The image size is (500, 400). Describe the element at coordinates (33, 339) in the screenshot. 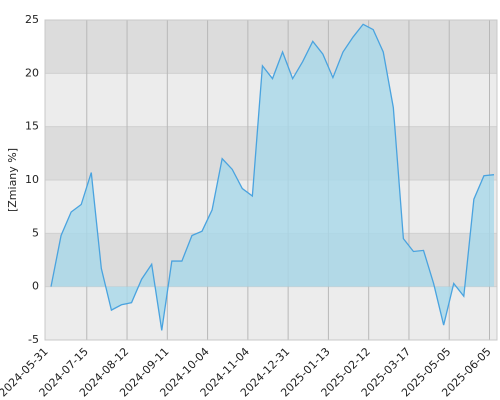

I see `y-tick-label: -5` at that location.